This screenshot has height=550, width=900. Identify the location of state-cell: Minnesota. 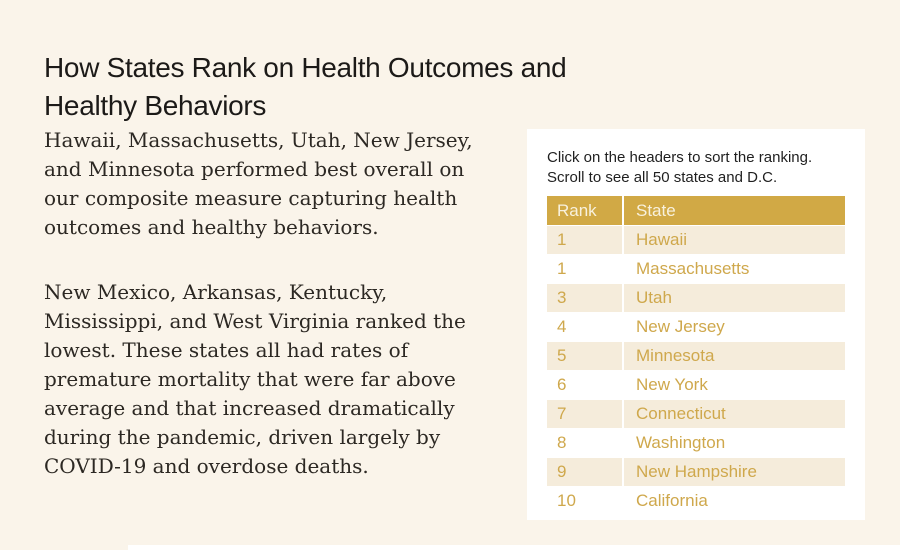
(733, 355).